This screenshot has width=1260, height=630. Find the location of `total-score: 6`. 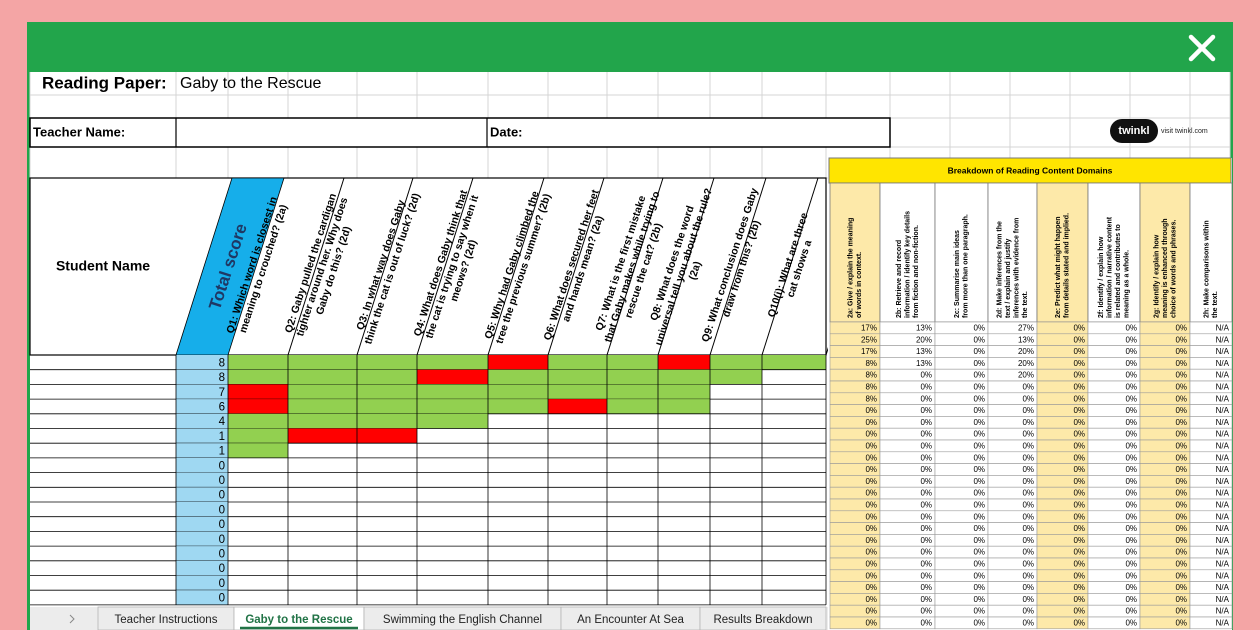

total-score: 6 is located at coordinates (222, 407).